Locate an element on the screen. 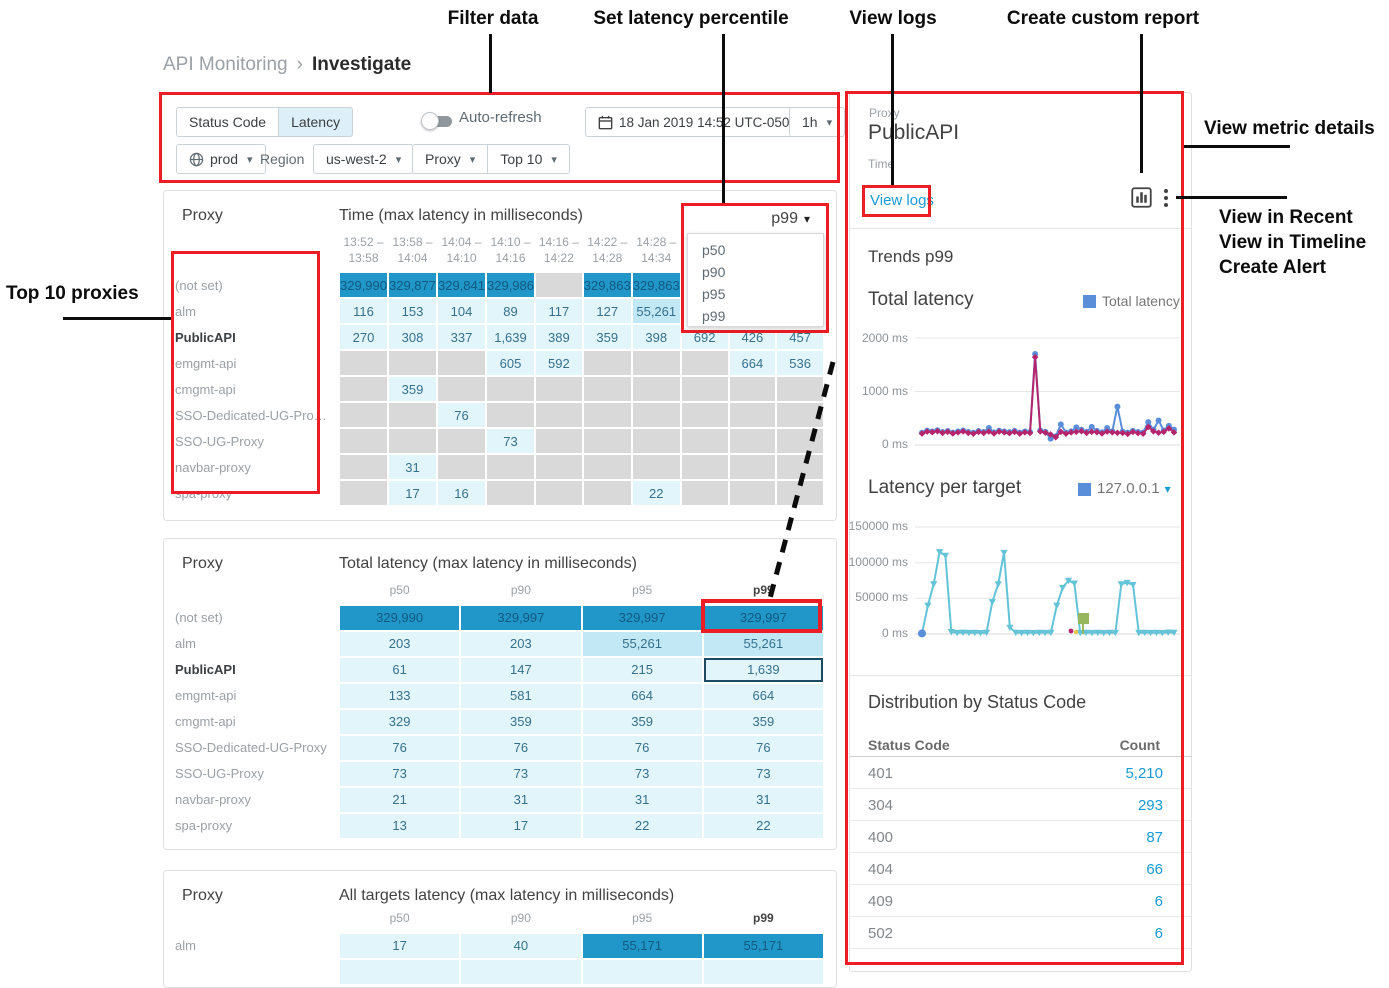 Image resolution: width=1389 pixels, height=988 pixels. matrix-cell: 21 is located at coordinates (400, 799).